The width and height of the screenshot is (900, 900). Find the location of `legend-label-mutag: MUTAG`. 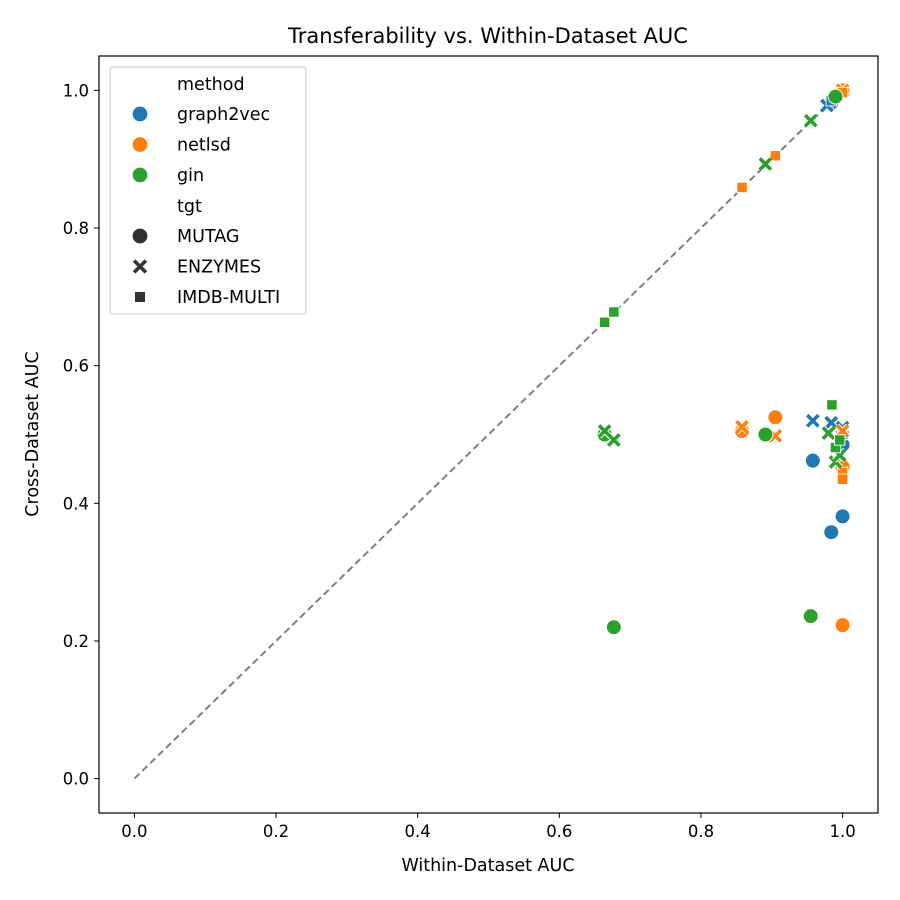

legend-label-mutag: MUTAG is located at coordinates (208, 237).